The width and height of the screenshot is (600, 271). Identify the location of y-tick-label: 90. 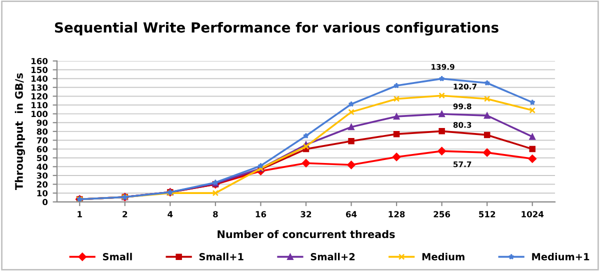
(42, 123).